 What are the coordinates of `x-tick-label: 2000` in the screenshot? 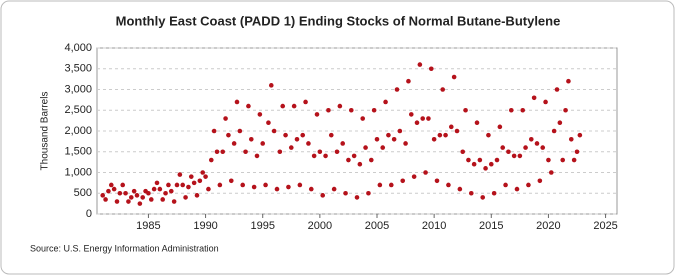 It's located at (320, 226).